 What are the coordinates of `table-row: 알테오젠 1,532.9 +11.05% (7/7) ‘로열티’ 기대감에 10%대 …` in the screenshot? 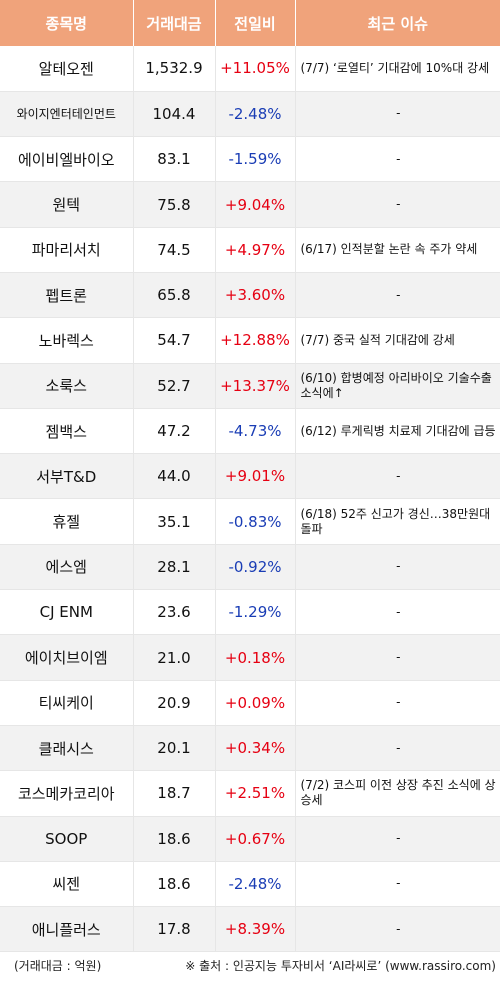 It's located at (250, 69).